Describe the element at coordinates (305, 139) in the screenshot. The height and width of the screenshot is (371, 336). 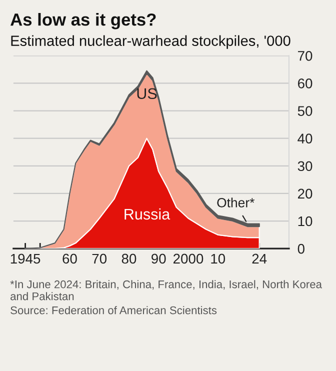
I see `y-tick-label: 40` at that location.